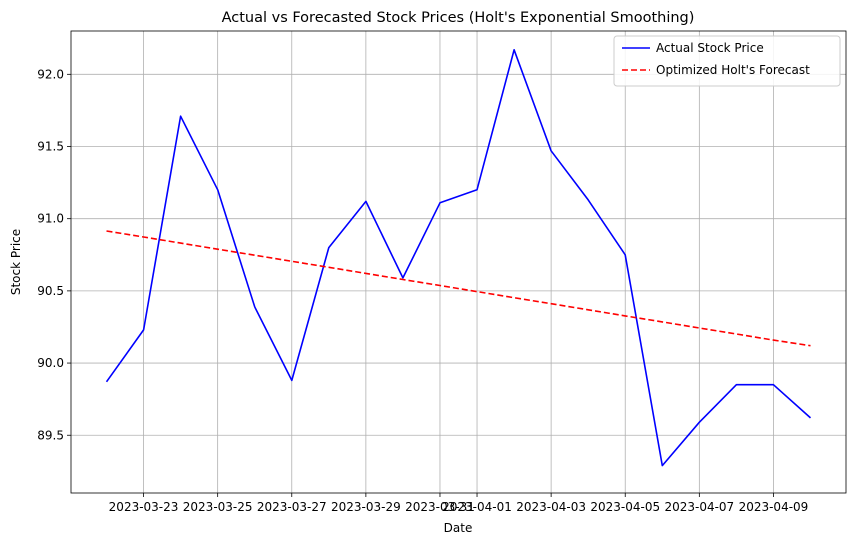 This screenshot has height=545, width=856. Describe the element at coordinates (625, 507) in the screenshot. I see `x-tick-label: 2023-04-05` at that location.